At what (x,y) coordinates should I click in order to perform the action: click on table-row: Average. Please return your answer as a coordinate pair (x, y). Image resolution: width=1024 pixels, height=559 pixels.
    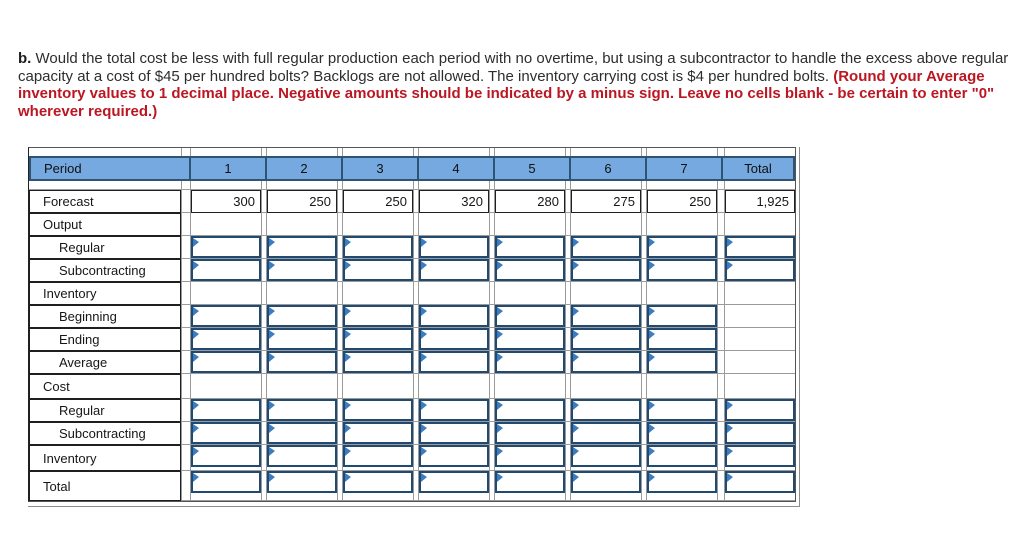
    Looking at the image, I should click on (412, 362).